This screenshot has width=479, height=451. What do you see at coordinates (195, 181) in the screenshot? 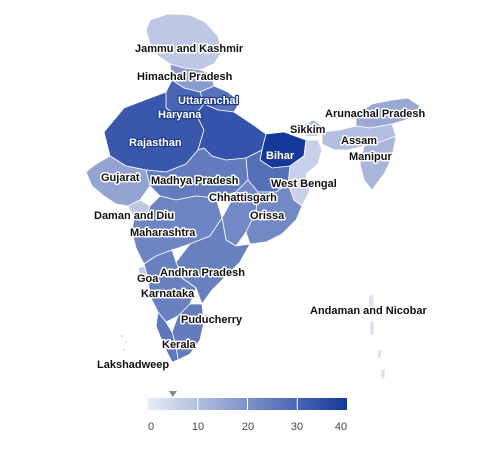
I see `label-madhya-pradesh: Madhya Pradesh` at bounding box center [195, 181].